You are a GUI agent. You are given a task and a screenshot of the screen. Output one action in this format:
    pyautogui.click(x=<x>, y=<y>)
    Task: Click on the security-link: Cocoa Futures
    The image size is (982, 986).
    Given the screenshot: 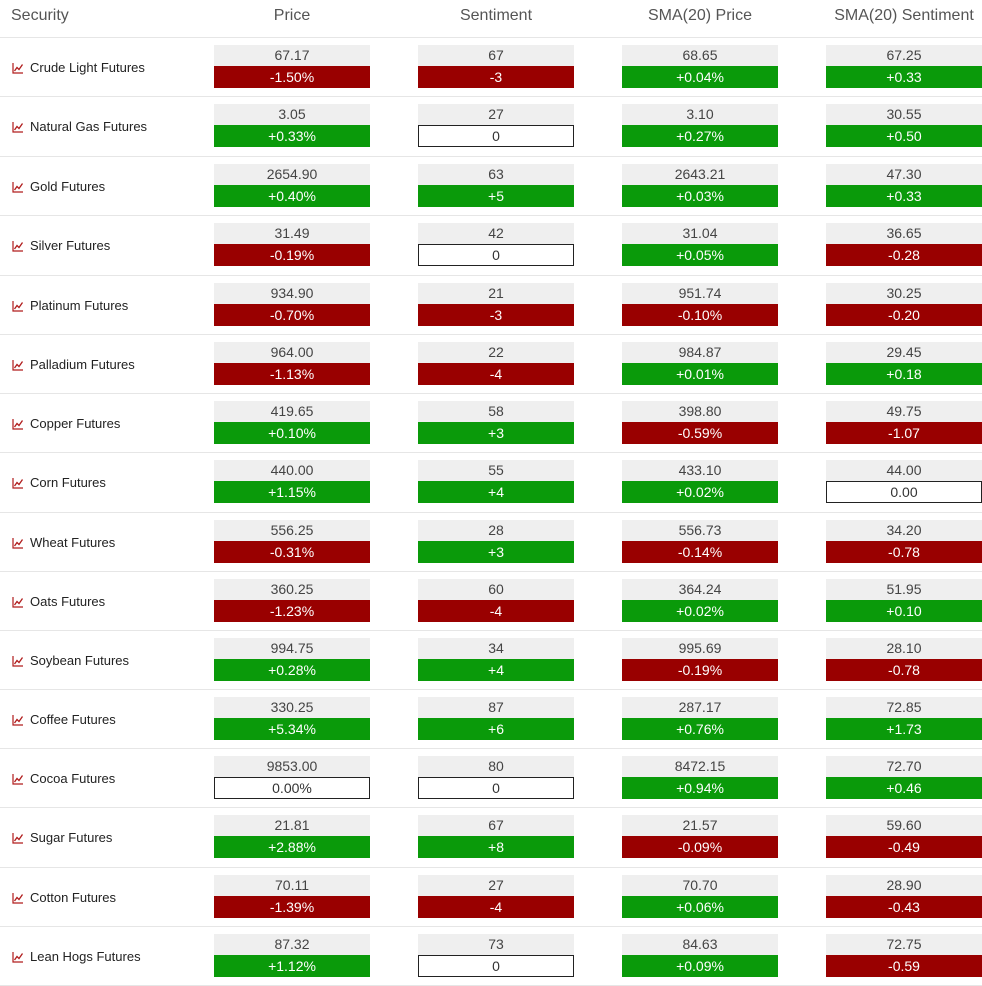 What is the action you would take?
    pyautogui.click(x=63, y=778)
    